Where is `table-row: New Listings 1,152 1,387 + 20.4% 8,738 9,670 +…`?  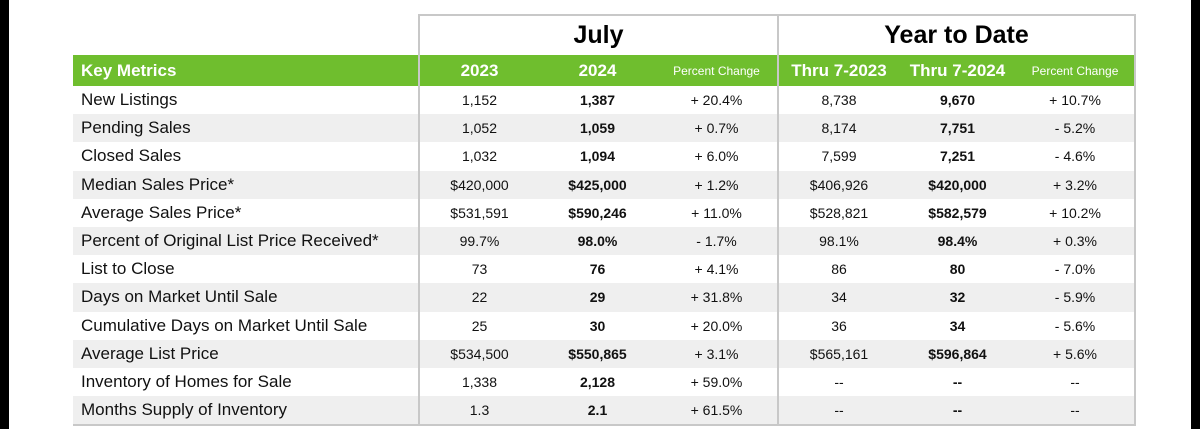
table-row: New Listings 1,152 1,387 + 20.4% 8,738 9,670 +… is located at coordinates (605, 100).